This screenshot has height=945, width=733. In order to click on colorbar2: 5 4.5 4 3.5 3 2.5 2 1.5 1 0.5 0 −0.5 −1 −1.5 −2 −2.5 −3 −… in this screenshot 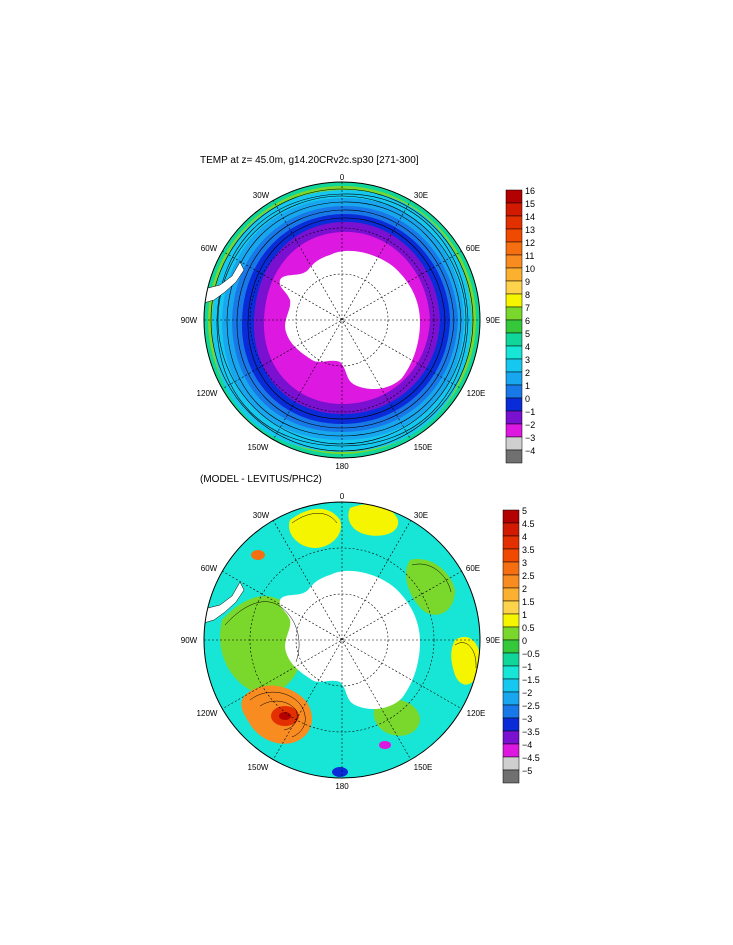, I will do `click(521, 645)`.